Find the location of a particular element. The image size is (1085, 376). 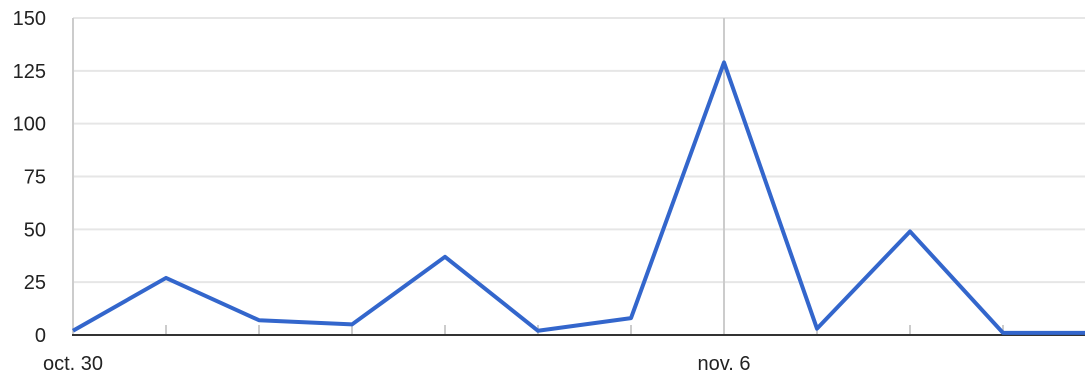

y-tick-label: 100 is located at coordinates (29, 125).